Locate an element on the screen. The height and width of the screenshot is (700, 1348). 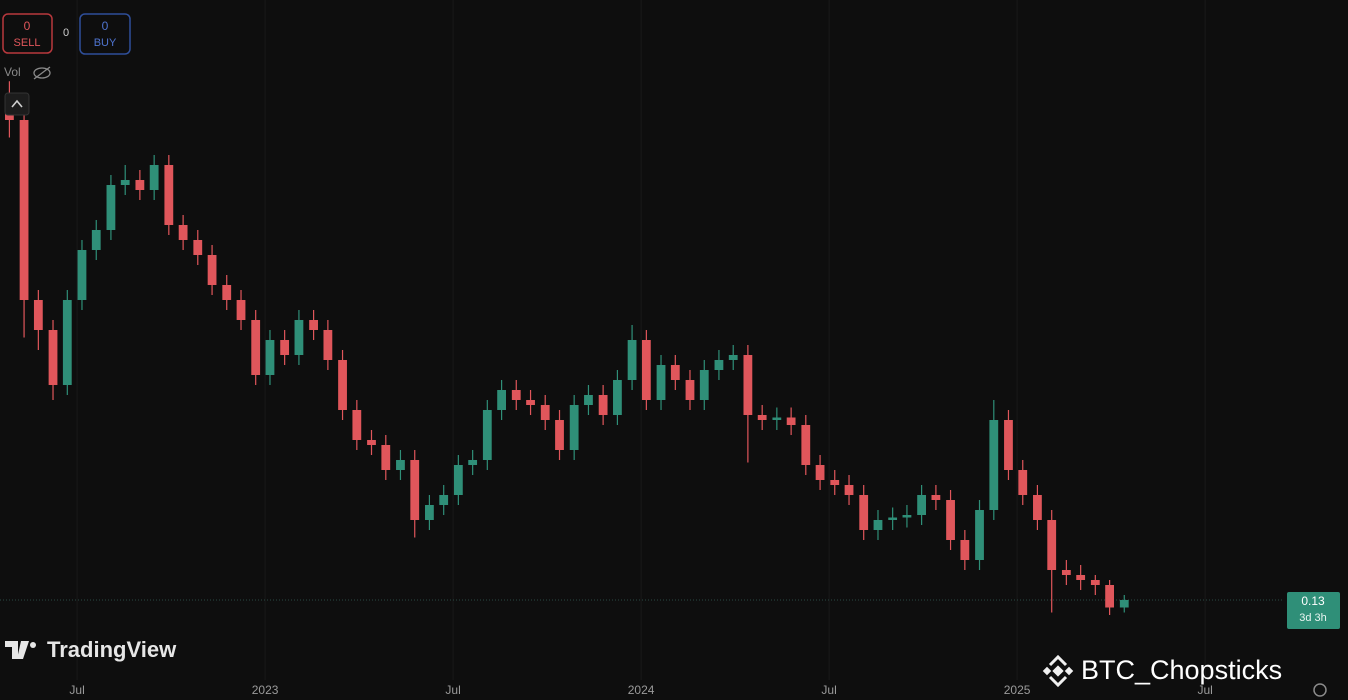
sell-button: 0 SELL is located at coordinates (27, 33).